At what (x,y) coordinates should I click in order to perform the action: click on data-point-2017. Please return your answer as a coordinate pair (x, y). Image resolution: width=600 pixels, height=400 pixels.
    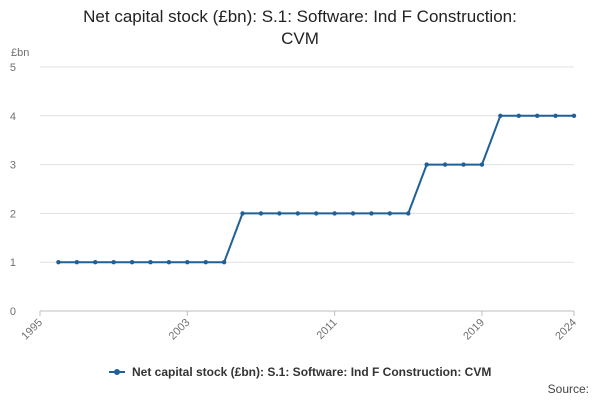
    Looking at the image, I should click on (445, 164).